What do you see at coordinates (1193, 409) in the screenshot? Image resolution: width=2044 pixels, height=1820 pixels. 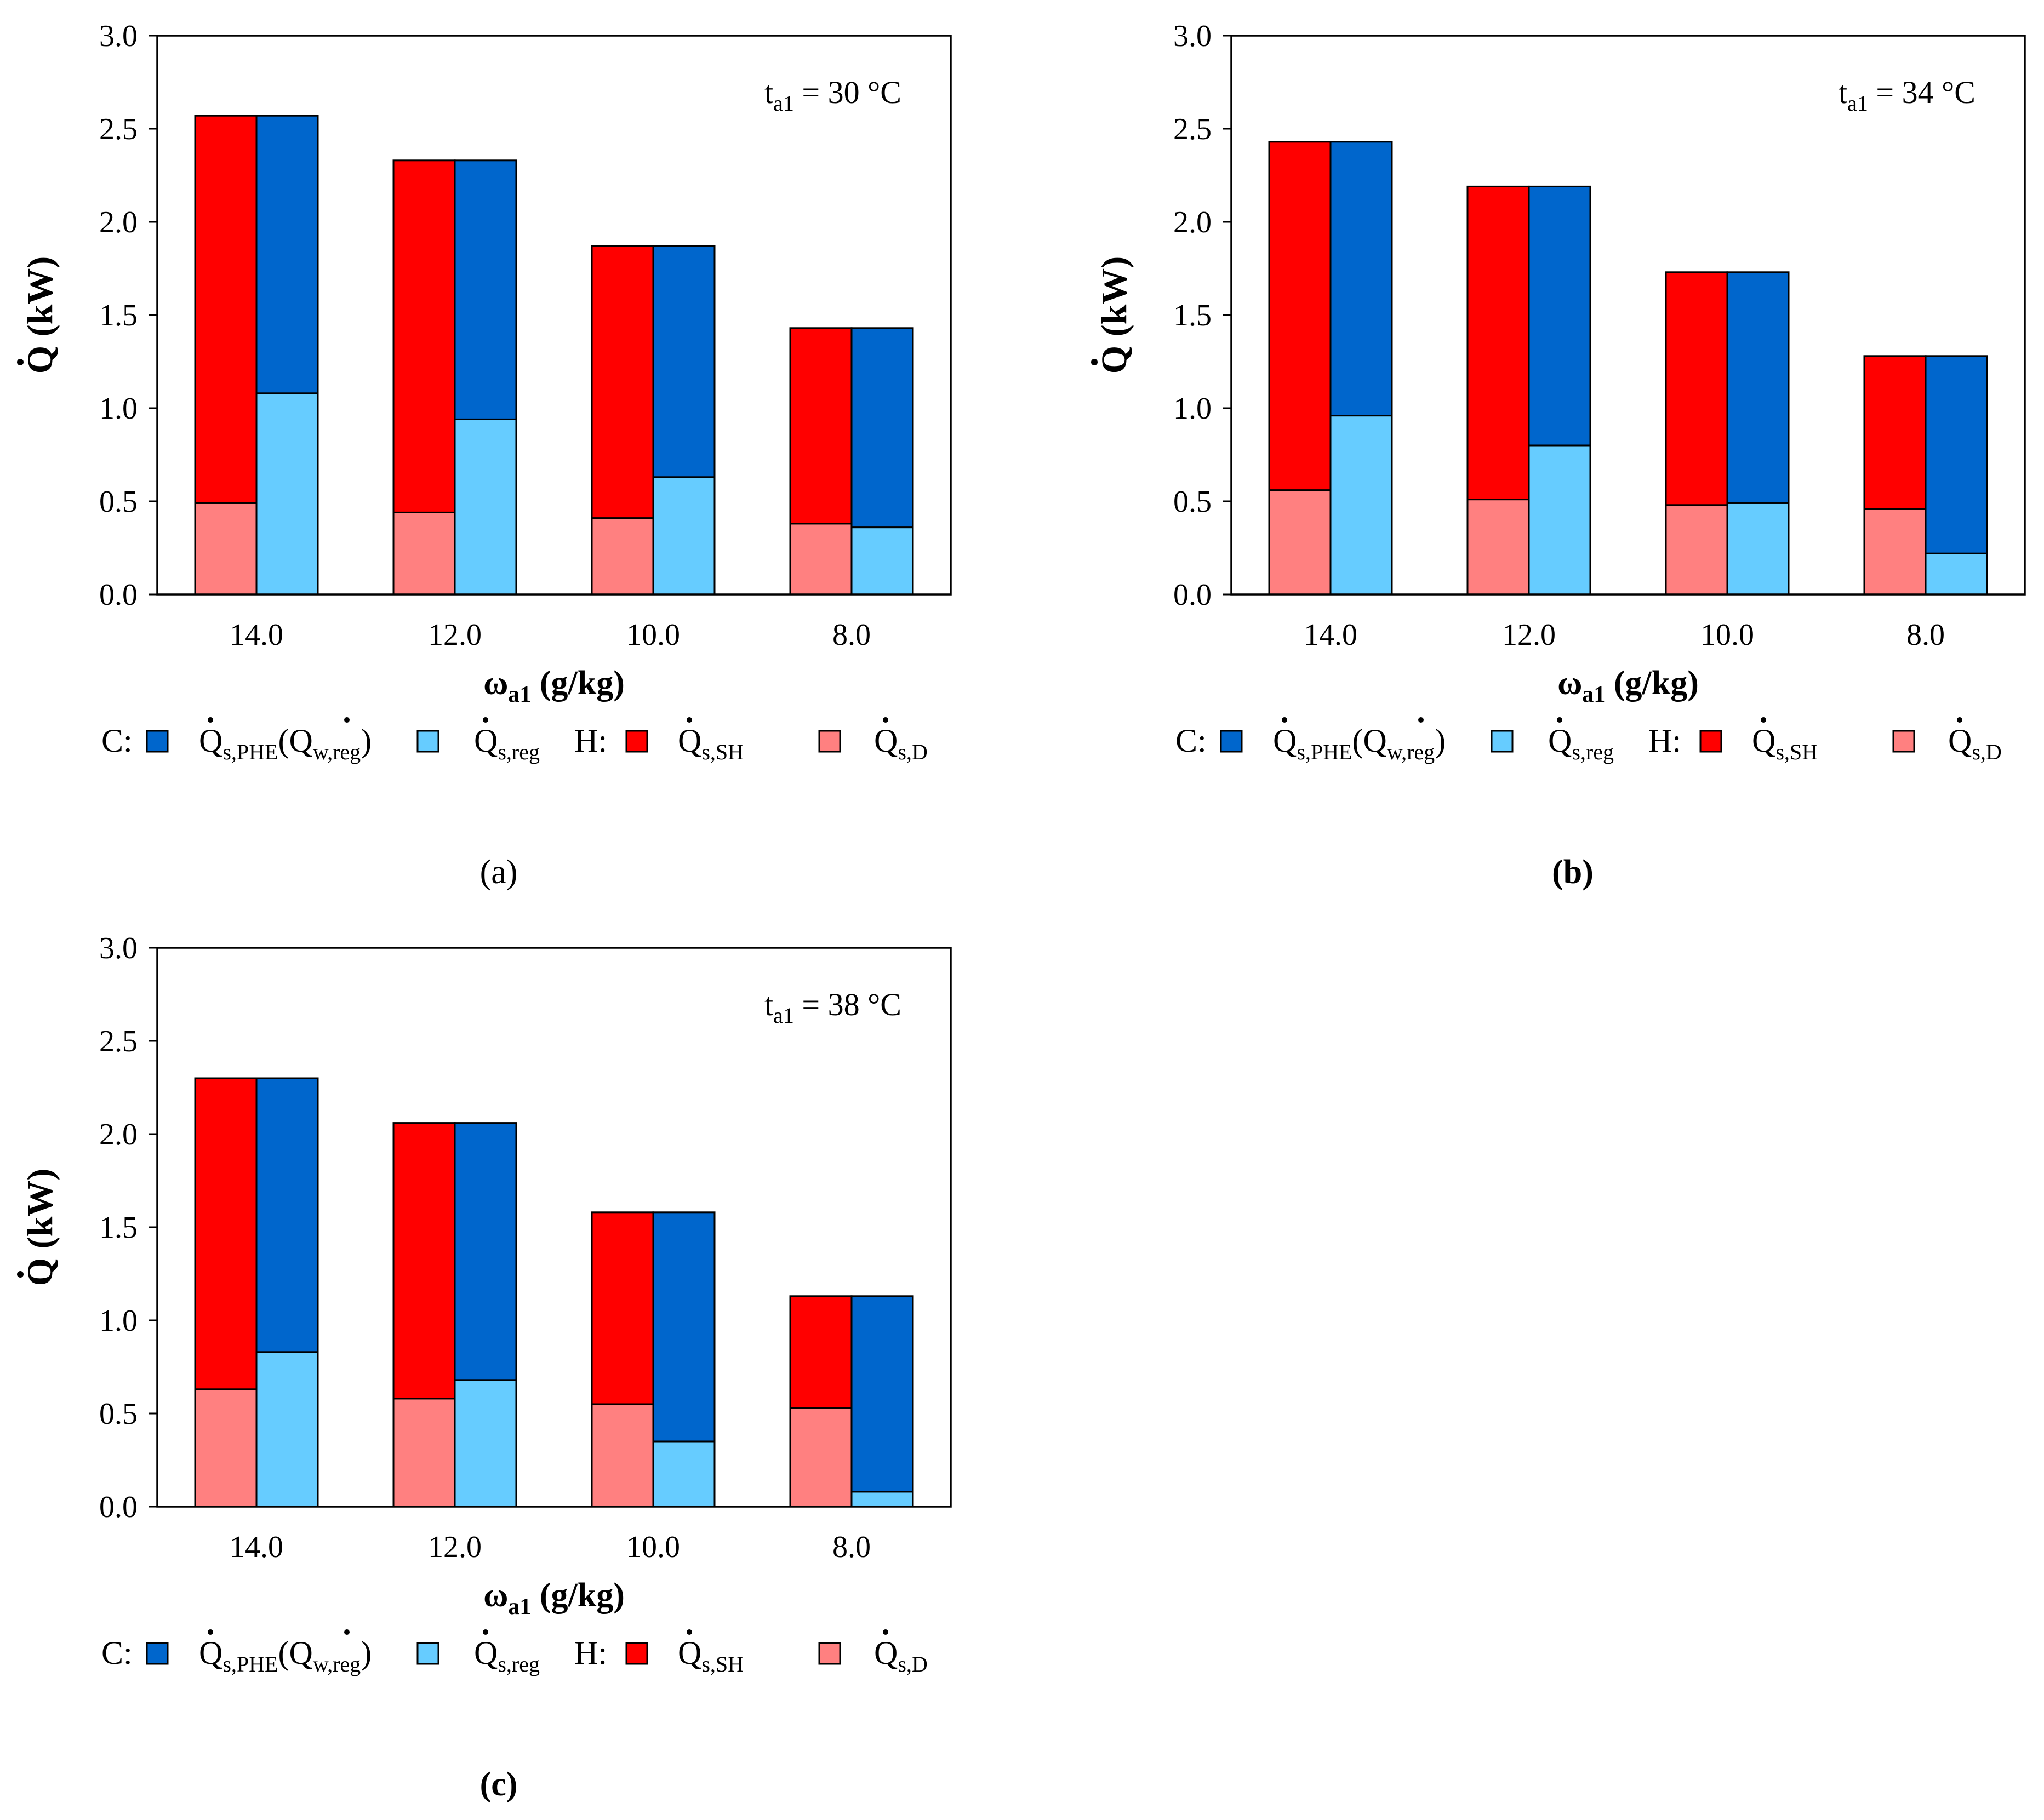 I see `y-tick-label: 1.0` at bounding box center [1193, 409].